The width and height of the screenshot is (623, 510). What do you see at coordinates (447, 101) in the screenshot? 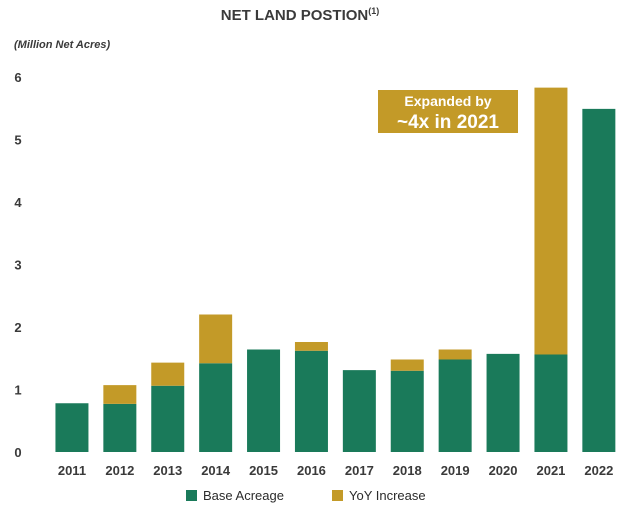
I see `callout-line-1: Expanded by` at bounding box center [447, 101].